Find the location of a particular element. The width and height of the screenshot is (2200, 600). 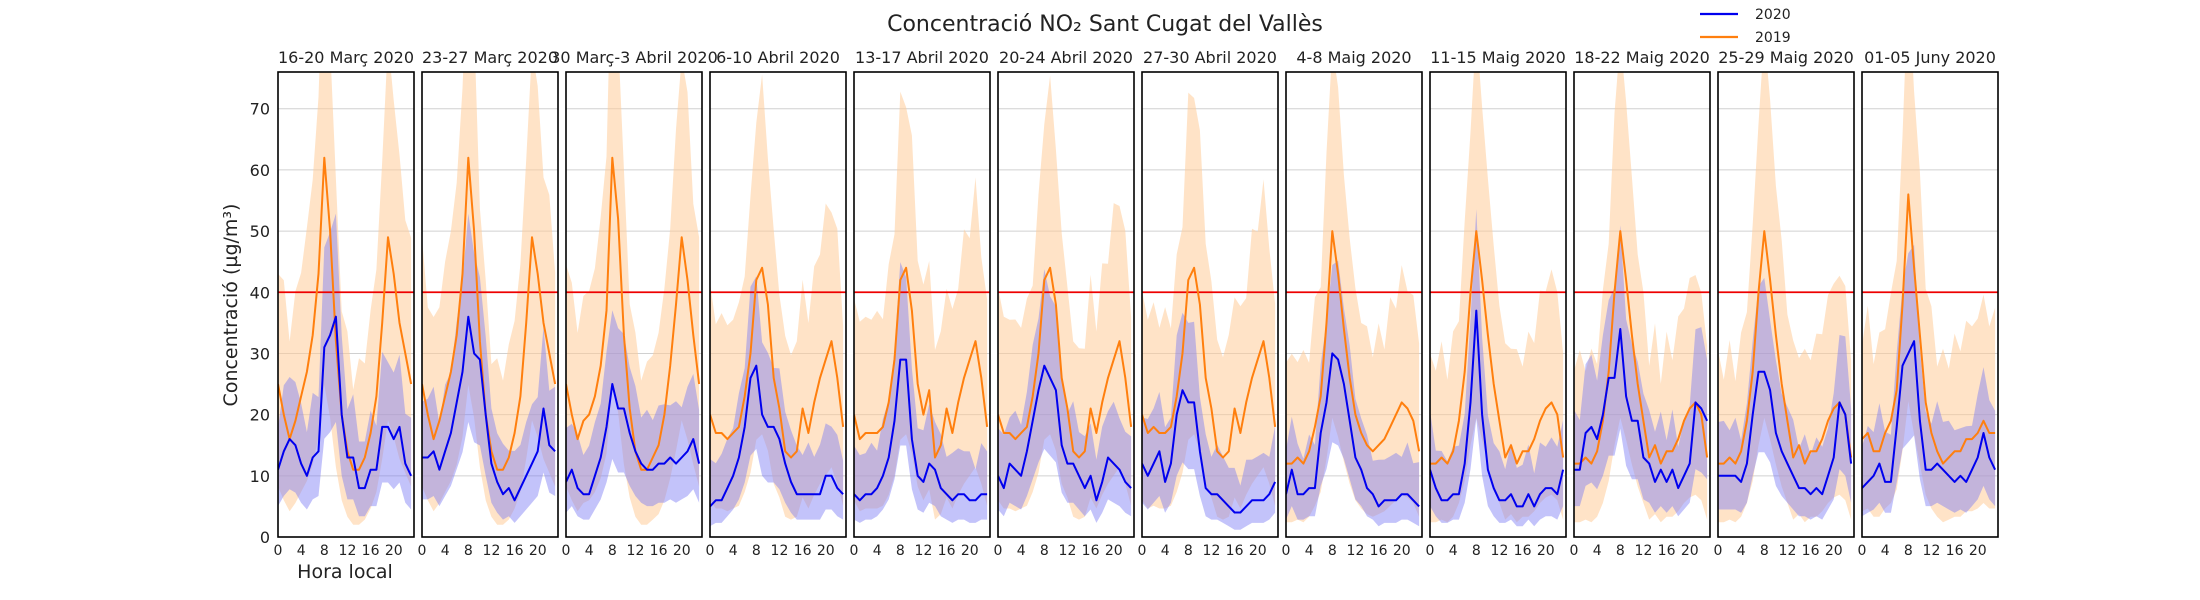

legend-label-2019: 2019 is located at coordinates (1773, 38).